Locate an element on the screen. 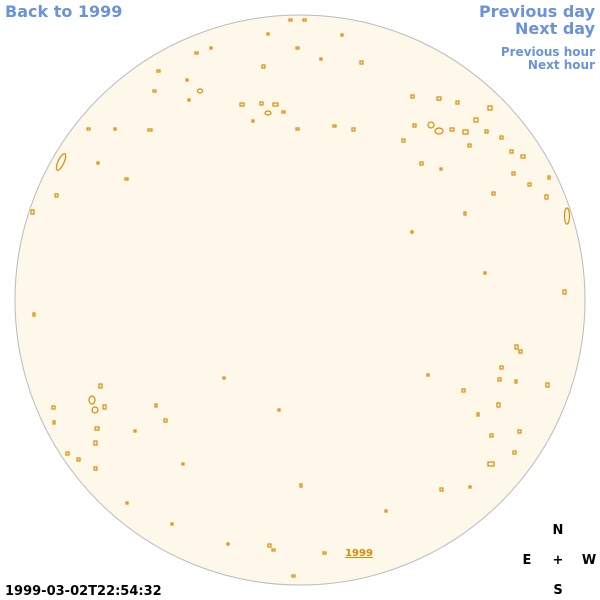 The height and width of the screenshot is (600, 600). previous-day-link: Previous day is located at coordinates (537, 11).